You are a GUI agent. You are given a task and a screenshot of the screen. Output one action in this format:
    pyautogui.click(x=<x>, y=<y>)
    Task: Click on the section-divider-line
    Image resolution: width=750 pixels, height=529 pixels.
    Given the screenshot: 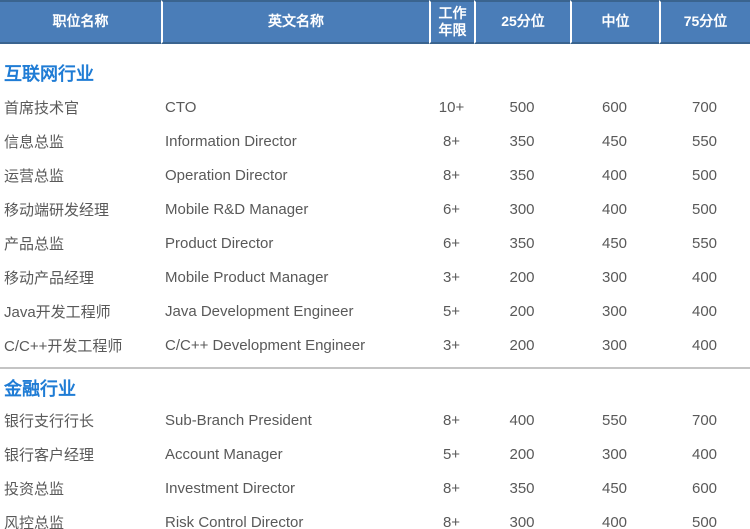 What is the action you would take?
    pyautogui.click(x=375, y=365)
    